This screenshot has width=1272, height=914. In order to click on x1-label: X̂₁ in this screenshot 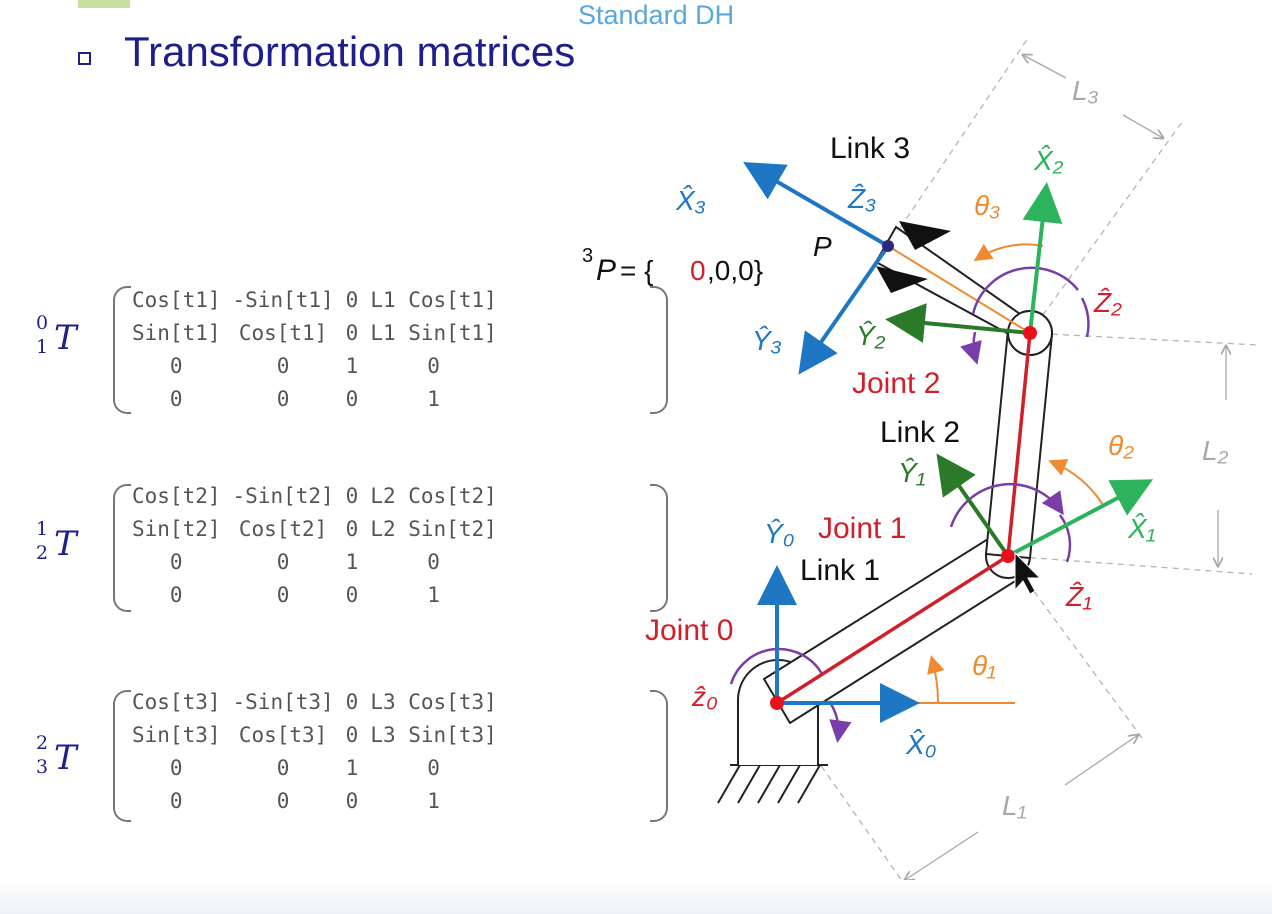, I will do `click(1141, 528)`.